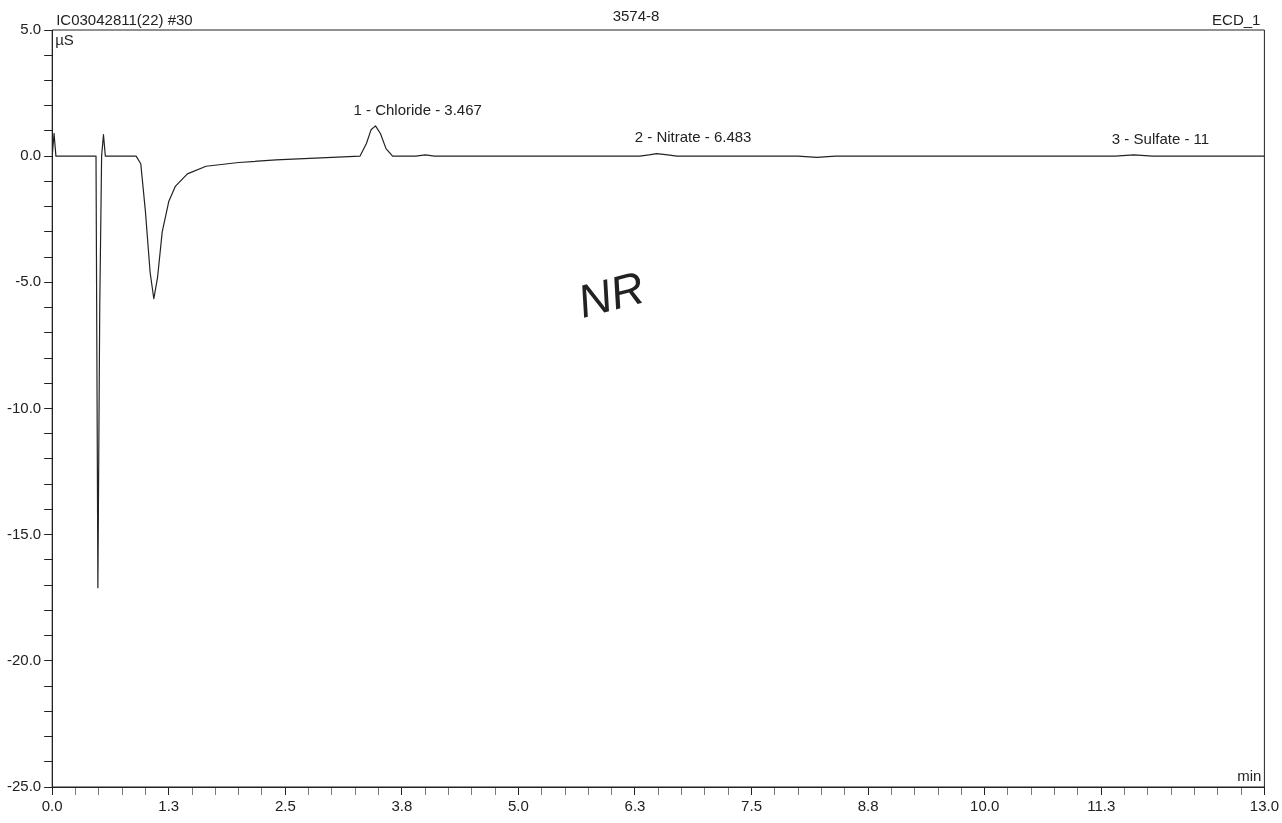 This screenshot has height=823, width=1282. I want to click on text: ECD_1, so click(1236, 19).